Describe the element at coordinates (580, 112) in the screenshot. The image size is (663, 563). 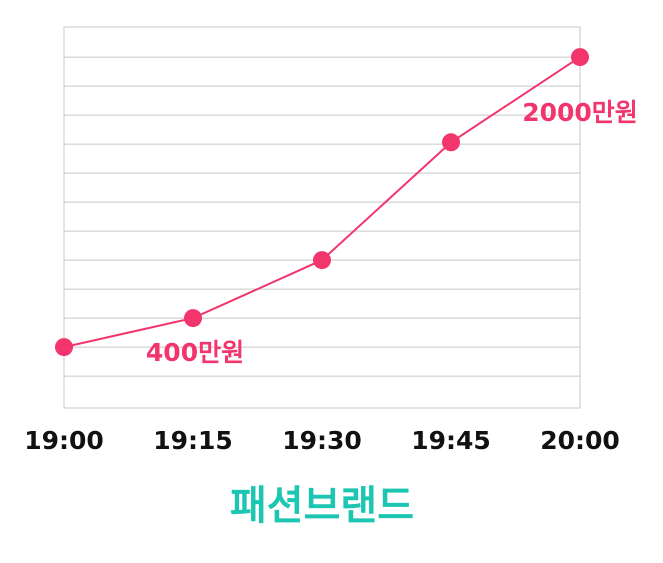
I see `value-label: 2000만원` at that location.